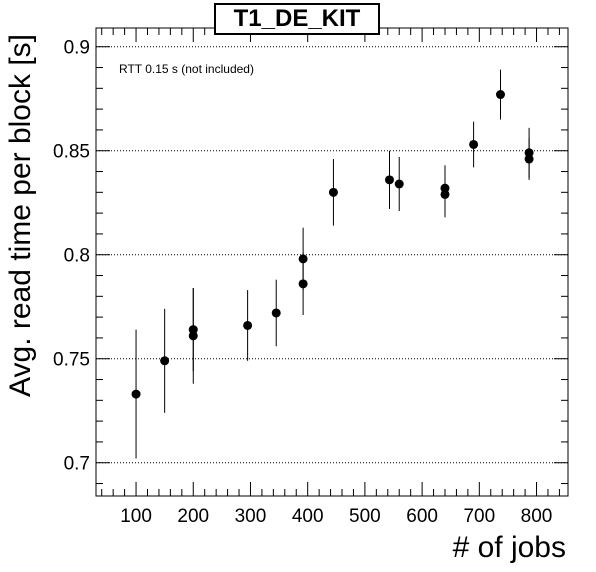 This screenshot has width=596, height=572. I want to click on y-tick-label: 0.85, so click(71, 152).